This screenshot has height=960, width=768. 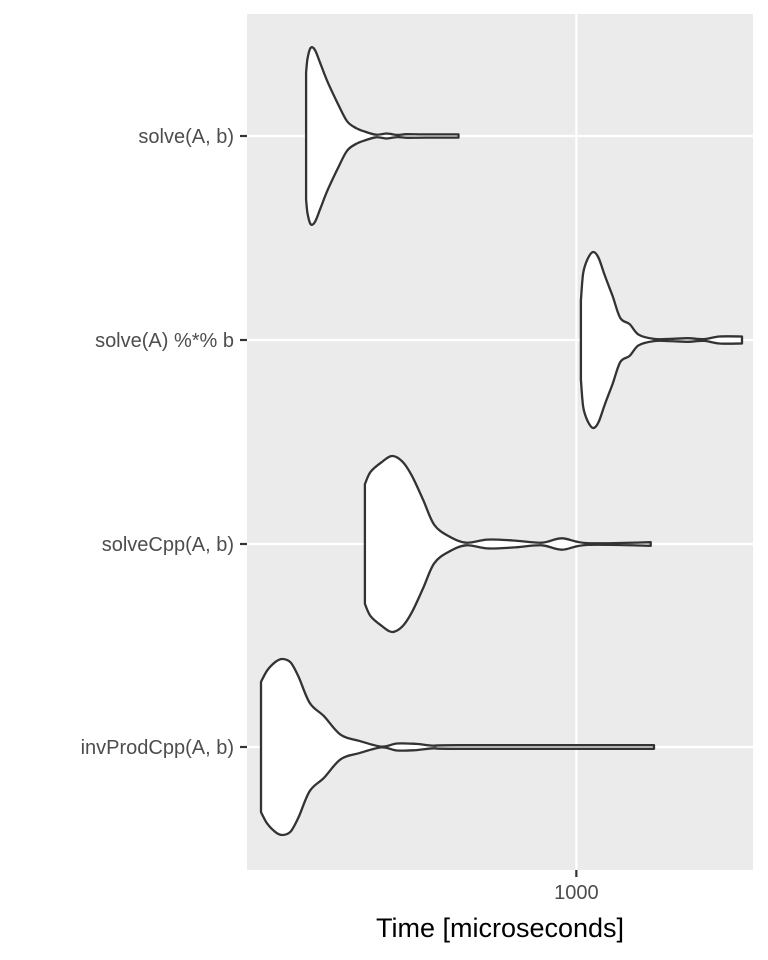 What do you see at coordinates (500, 928) in the screenshot?
I see `x-axis-title: Time [microseconds]` at bounding box center [500, 928].